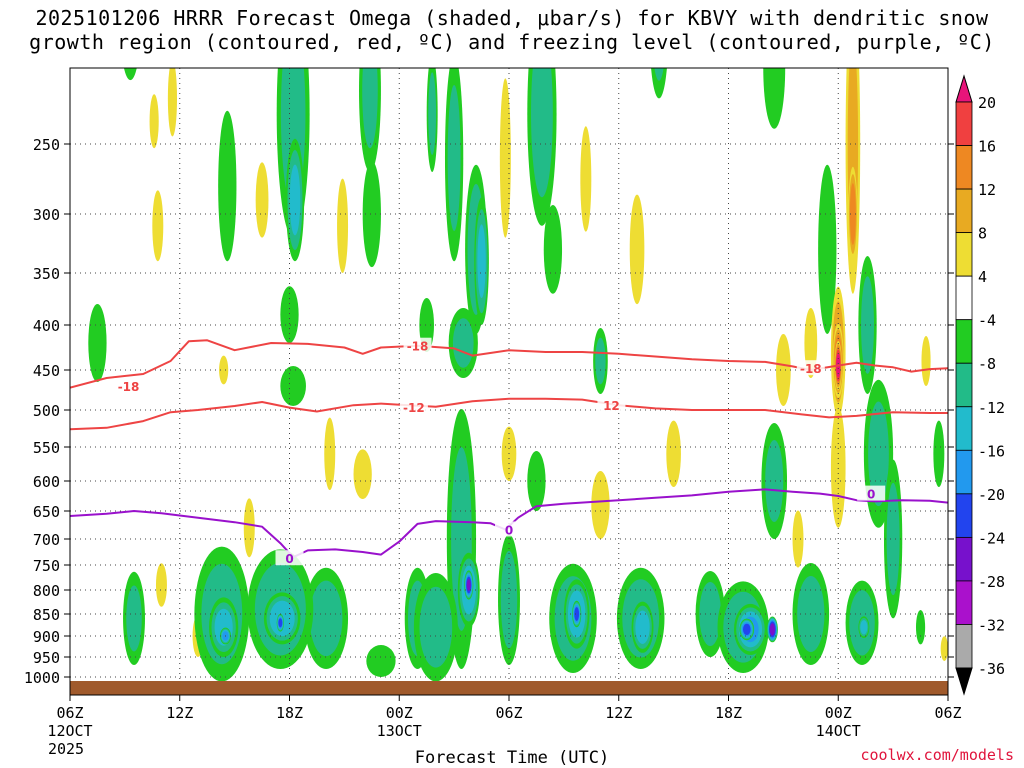 The height and width of the screenshot is (768, 1024). Describe the element at coordinates (964, 681) in the screenshot. I see `colorbar-bottom-arrow` at that location.